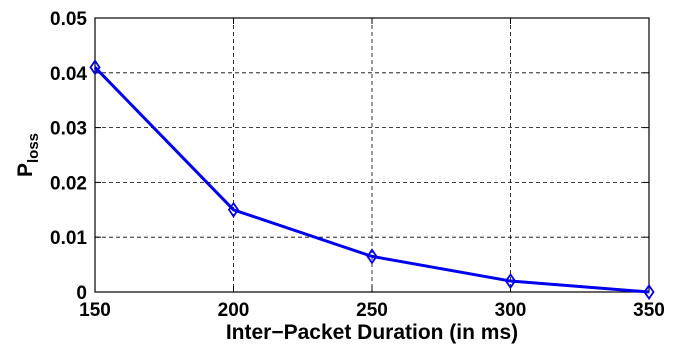  Describe the element at coordinates (95, 310) in the screenshot. I see `x-tick-label: 150` at that location.